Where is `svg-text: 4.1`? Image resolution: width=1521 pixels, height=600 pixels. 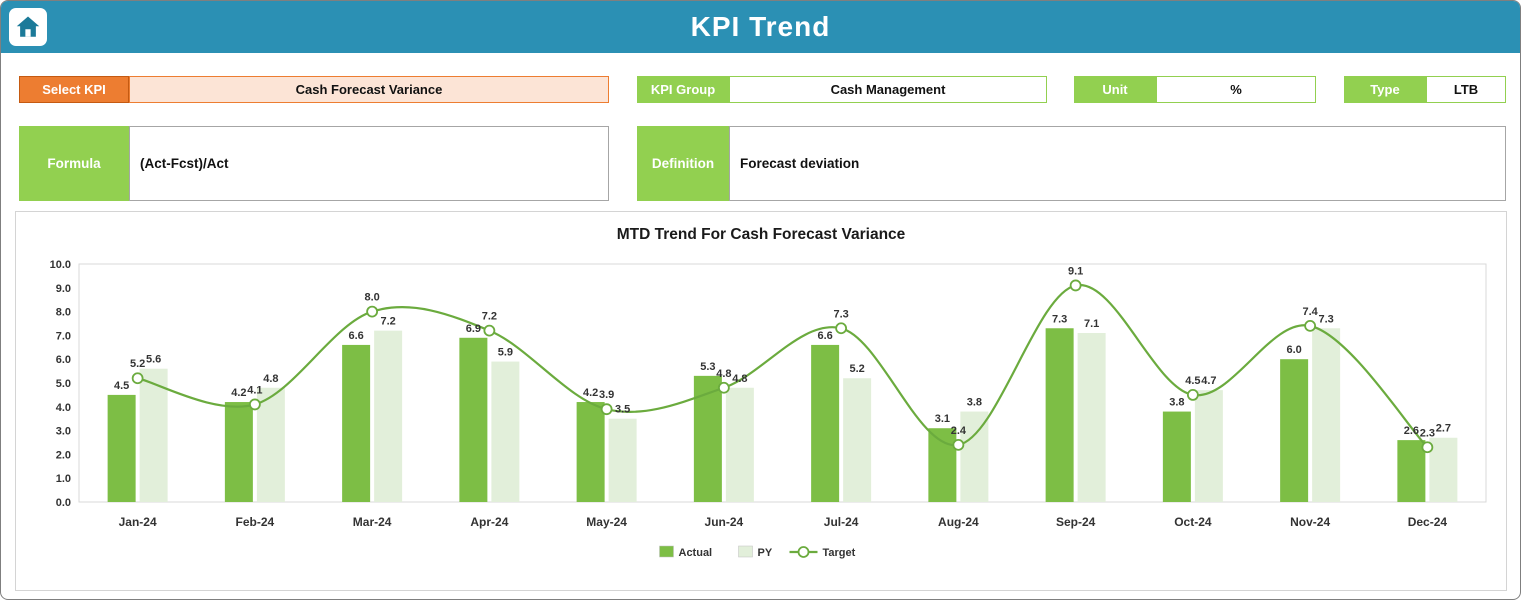
svg-text: 4.1 is located at coordinates (254, 390).